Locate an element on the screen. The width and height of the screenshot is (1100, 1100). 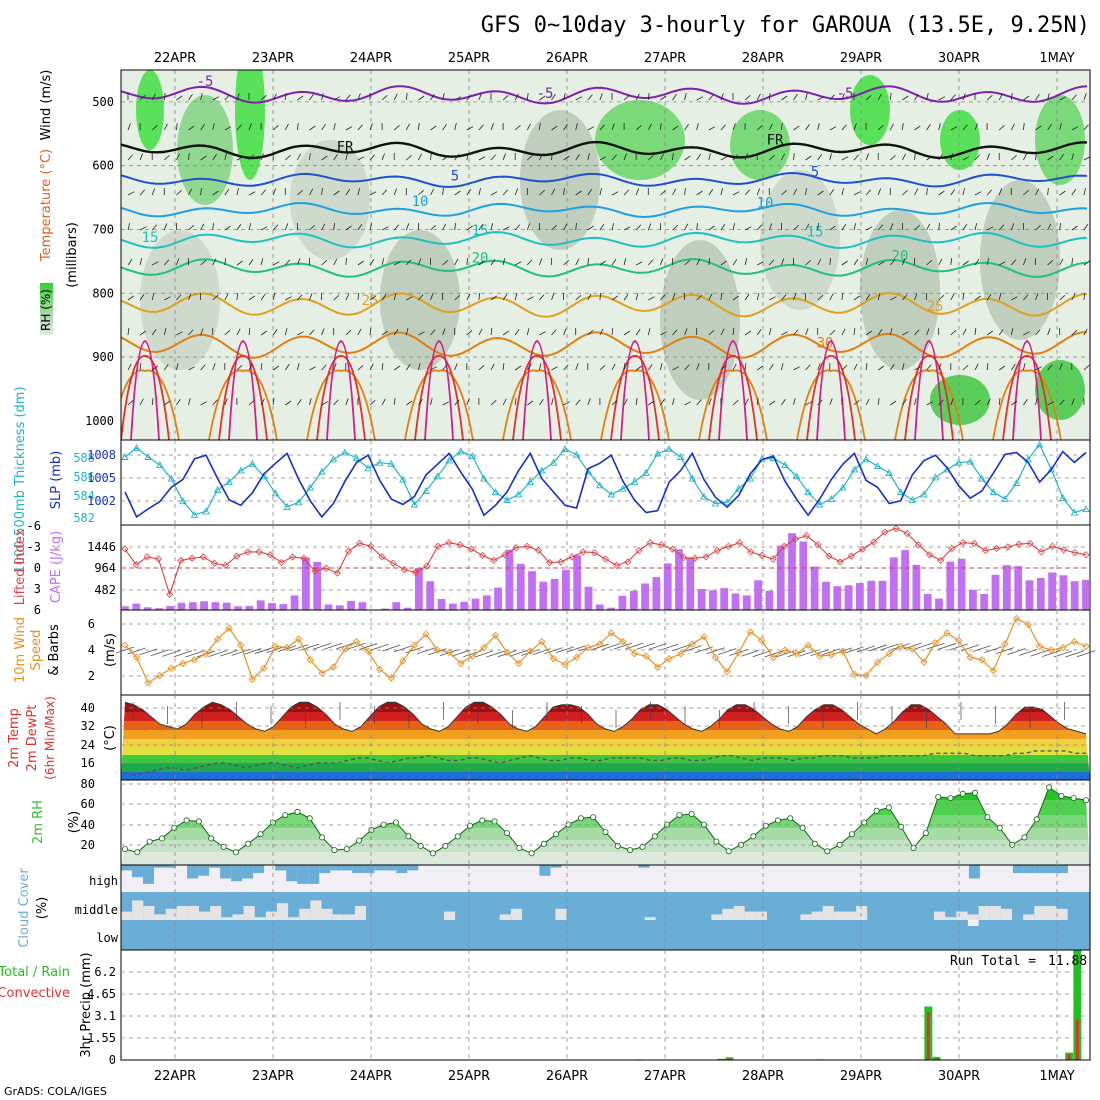
tick-label: 6 is located at coordinates (91, 624).